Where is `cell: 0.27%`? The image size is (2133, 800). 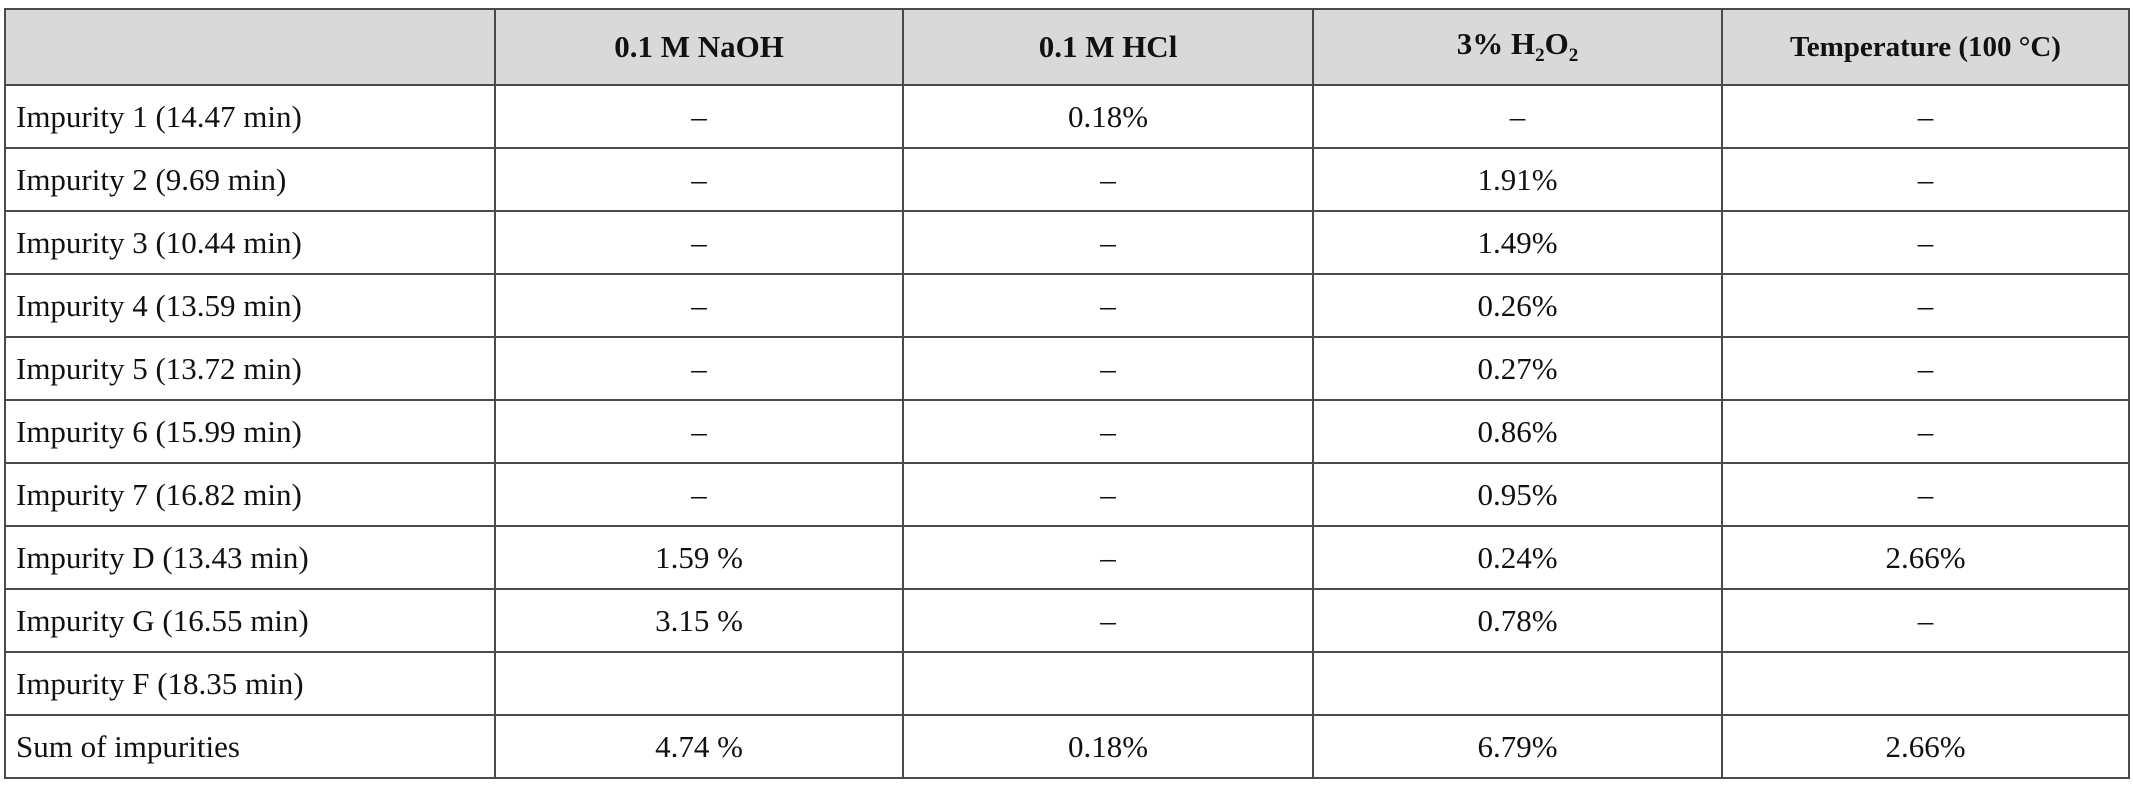
cell: 0.27% is located at coordinates (1517, 368).